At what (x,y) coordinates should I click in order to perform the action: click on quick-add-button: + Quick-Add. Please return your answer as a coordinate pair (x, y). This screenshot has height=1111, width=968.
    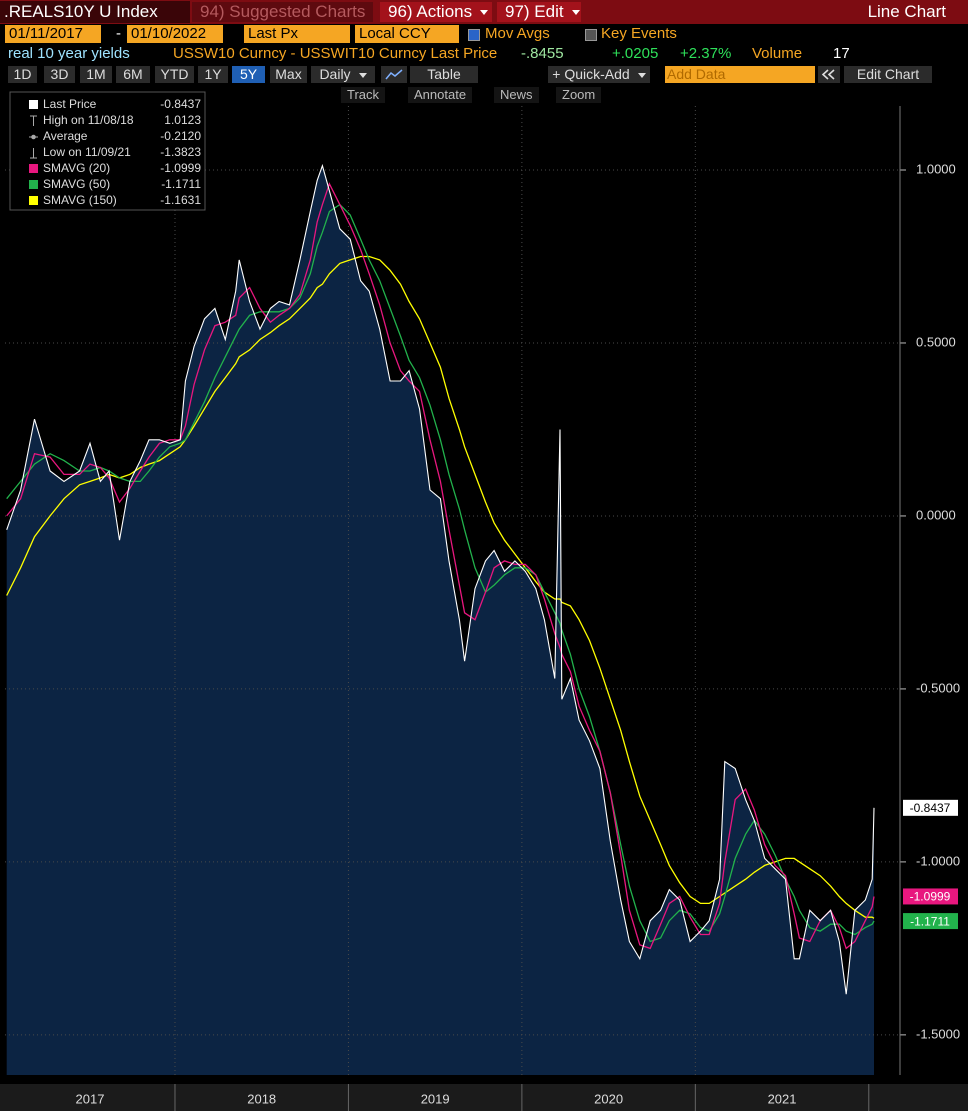
    Looking at the image, I should click on (599, 74).